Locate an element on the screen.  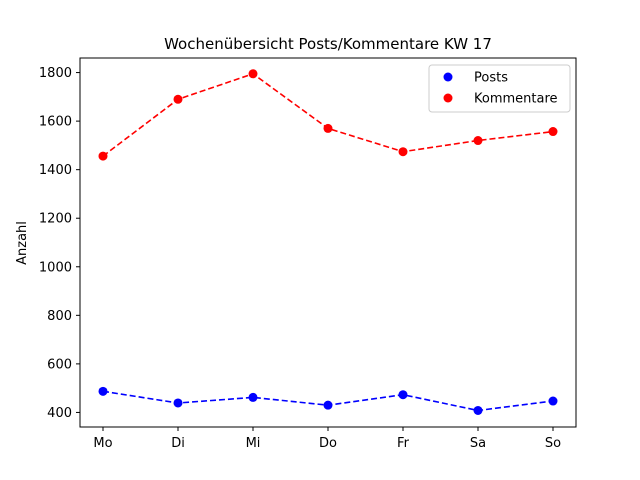
x-tick-label: Fr is located at coordinates (403, 443).